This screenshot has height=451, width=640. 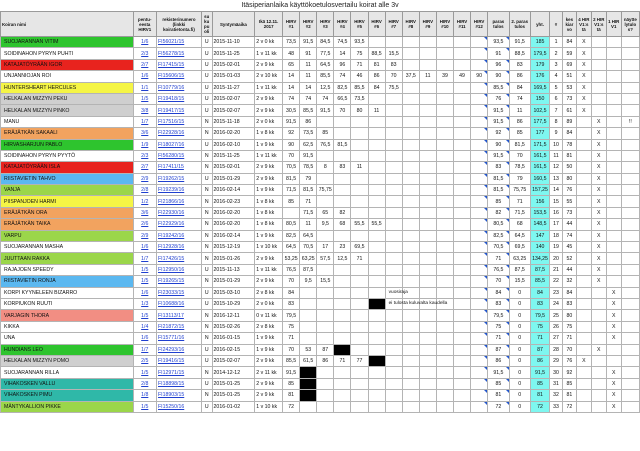 I want to click on registration-link: FI19416/15, so click(x=171, y=361).